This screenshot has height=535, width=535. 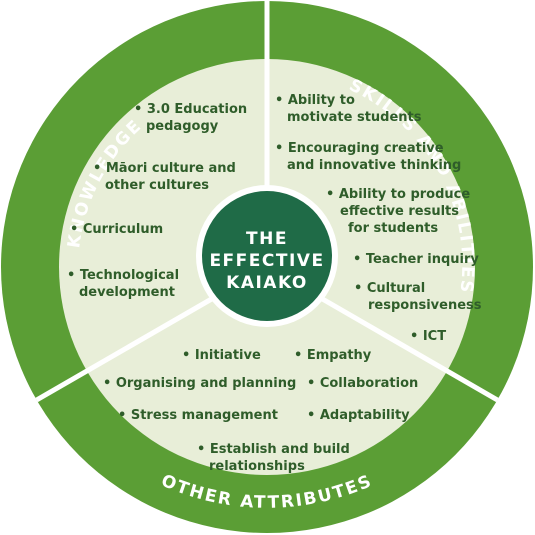 I want to click on skills-item-line: • Ability to, so click(x=315, y=100).